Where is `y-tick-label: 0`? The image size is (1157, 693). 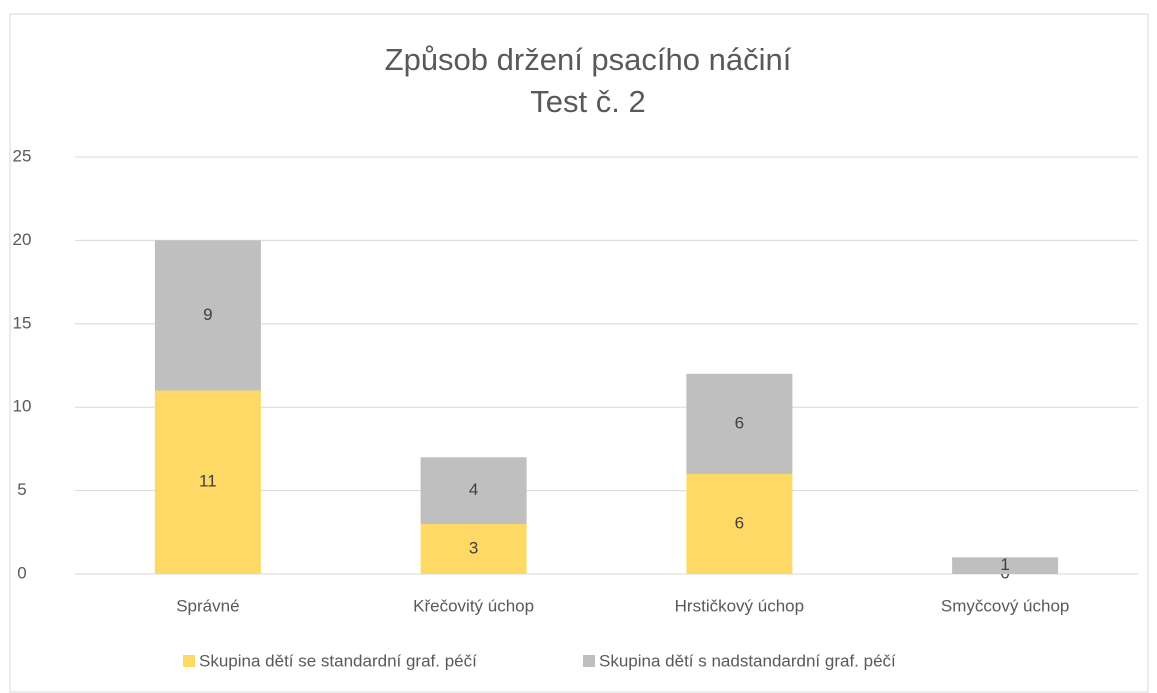 y-tick-label: 0 is located at coordinates (21, 572).